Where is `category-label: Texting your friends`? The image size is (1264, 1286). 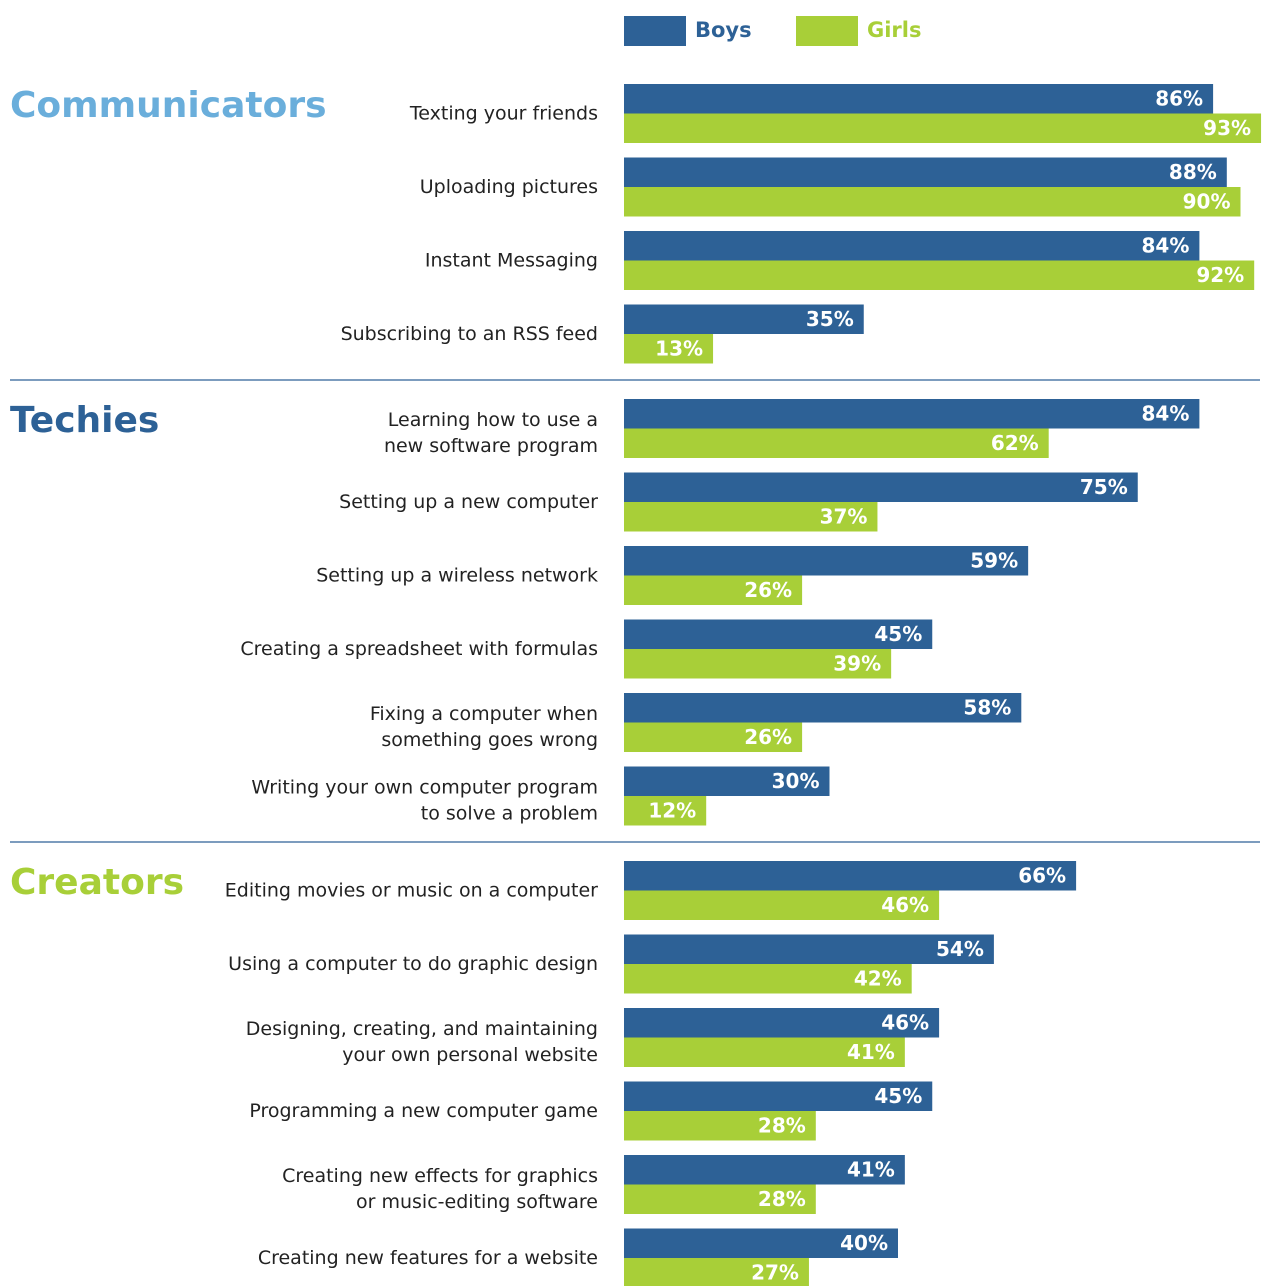
category-label: Texting your friends is located at coordinates (503, 114).